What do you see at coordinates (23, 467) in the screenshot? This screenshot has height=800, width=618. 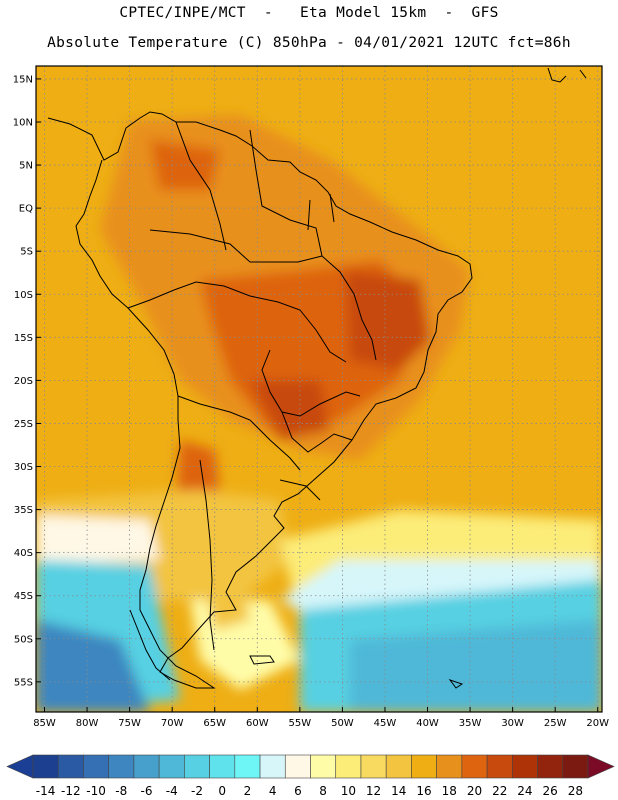 I see `lat-label: 30S` at bounding box center [23, 467].